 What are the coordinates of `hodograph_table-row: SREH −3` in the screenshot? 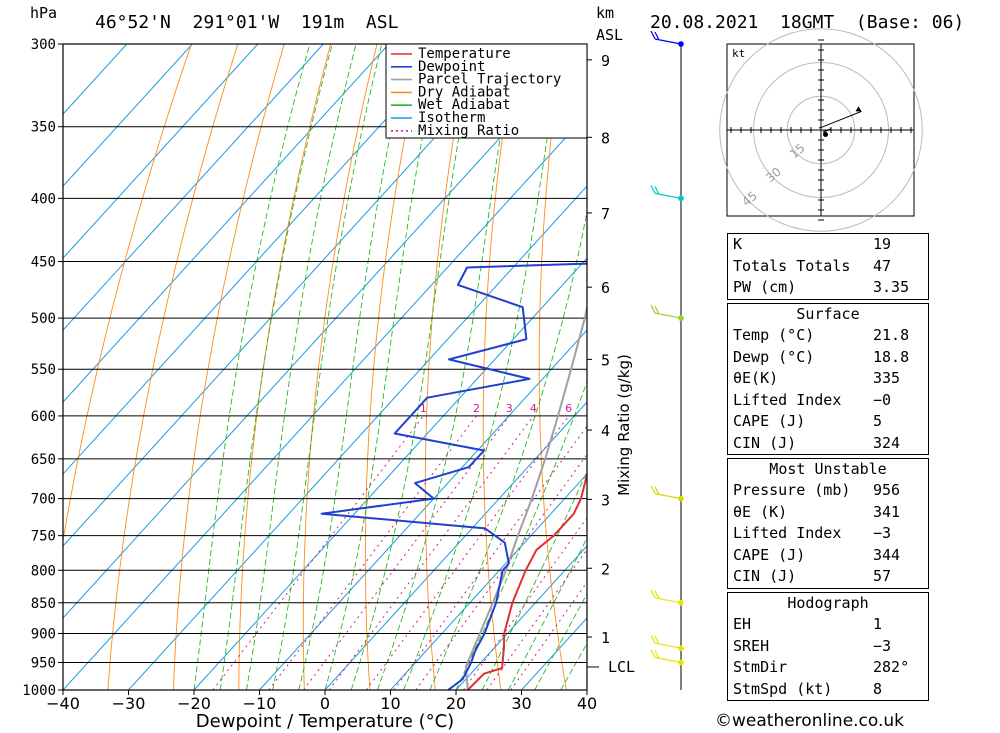 It's located at (828, 647).